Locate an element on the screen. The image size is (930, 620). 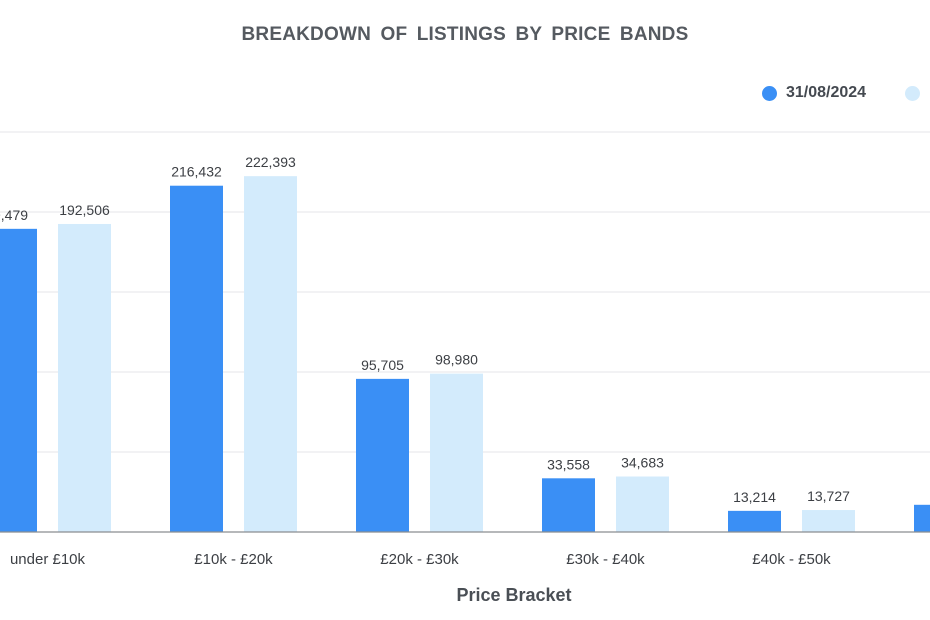
bar-value-label: 222,393 is located at coordinates (270, 162).